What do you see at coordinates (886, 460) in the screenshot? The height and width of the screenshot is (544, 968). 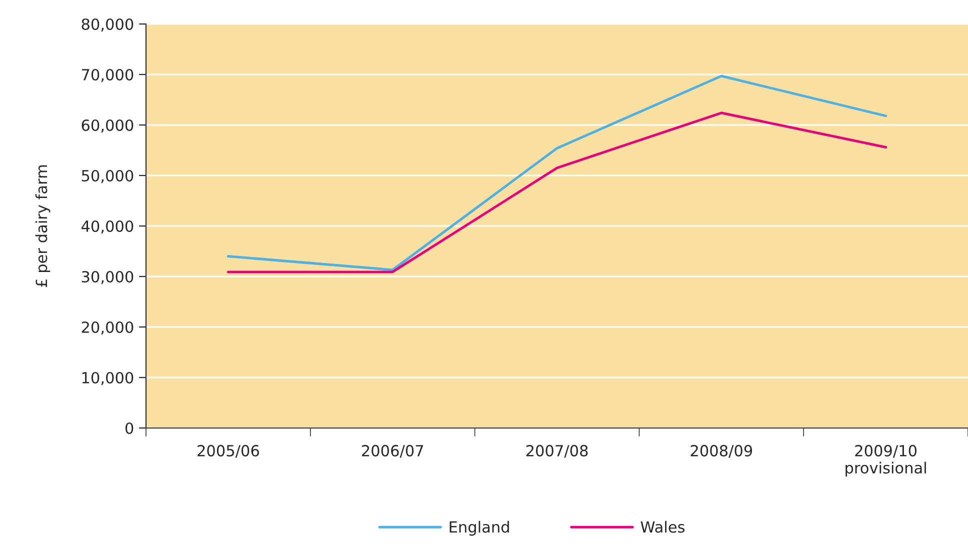 I see `x-tick-label: 2009/10 provisional` at bounding box center [886, 460].